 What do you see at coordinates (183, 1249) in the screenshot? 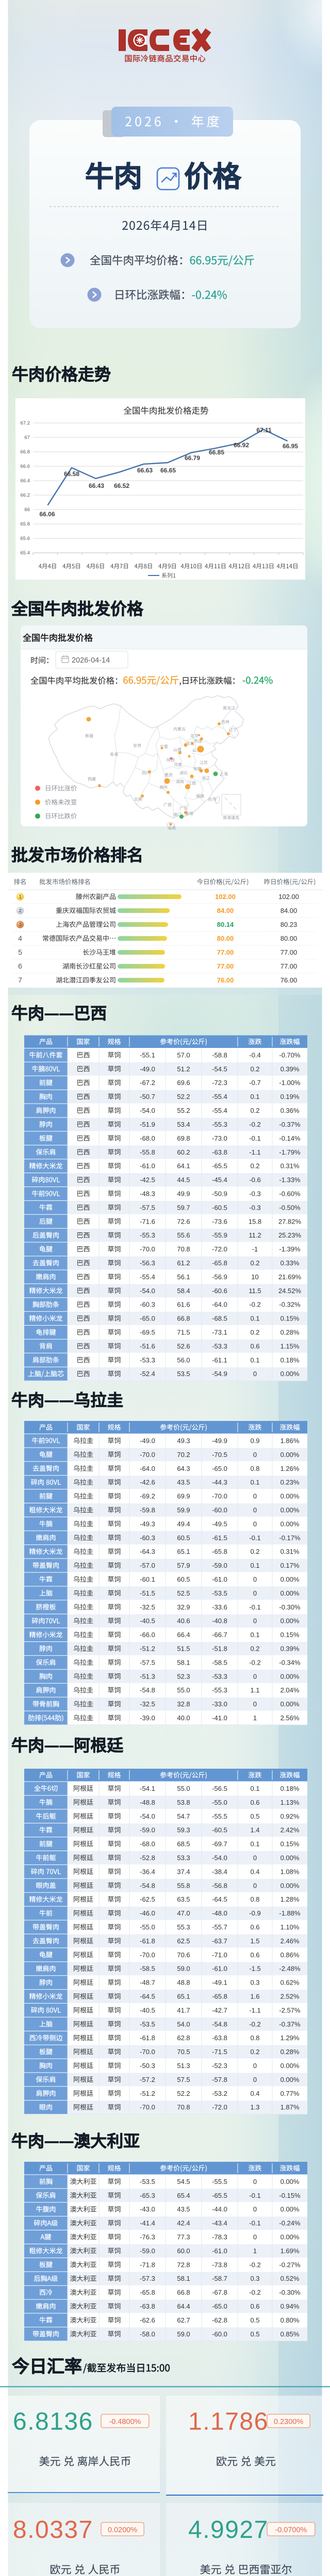
I see `svg-text: 70.8` at bounding box center [183, 1249].